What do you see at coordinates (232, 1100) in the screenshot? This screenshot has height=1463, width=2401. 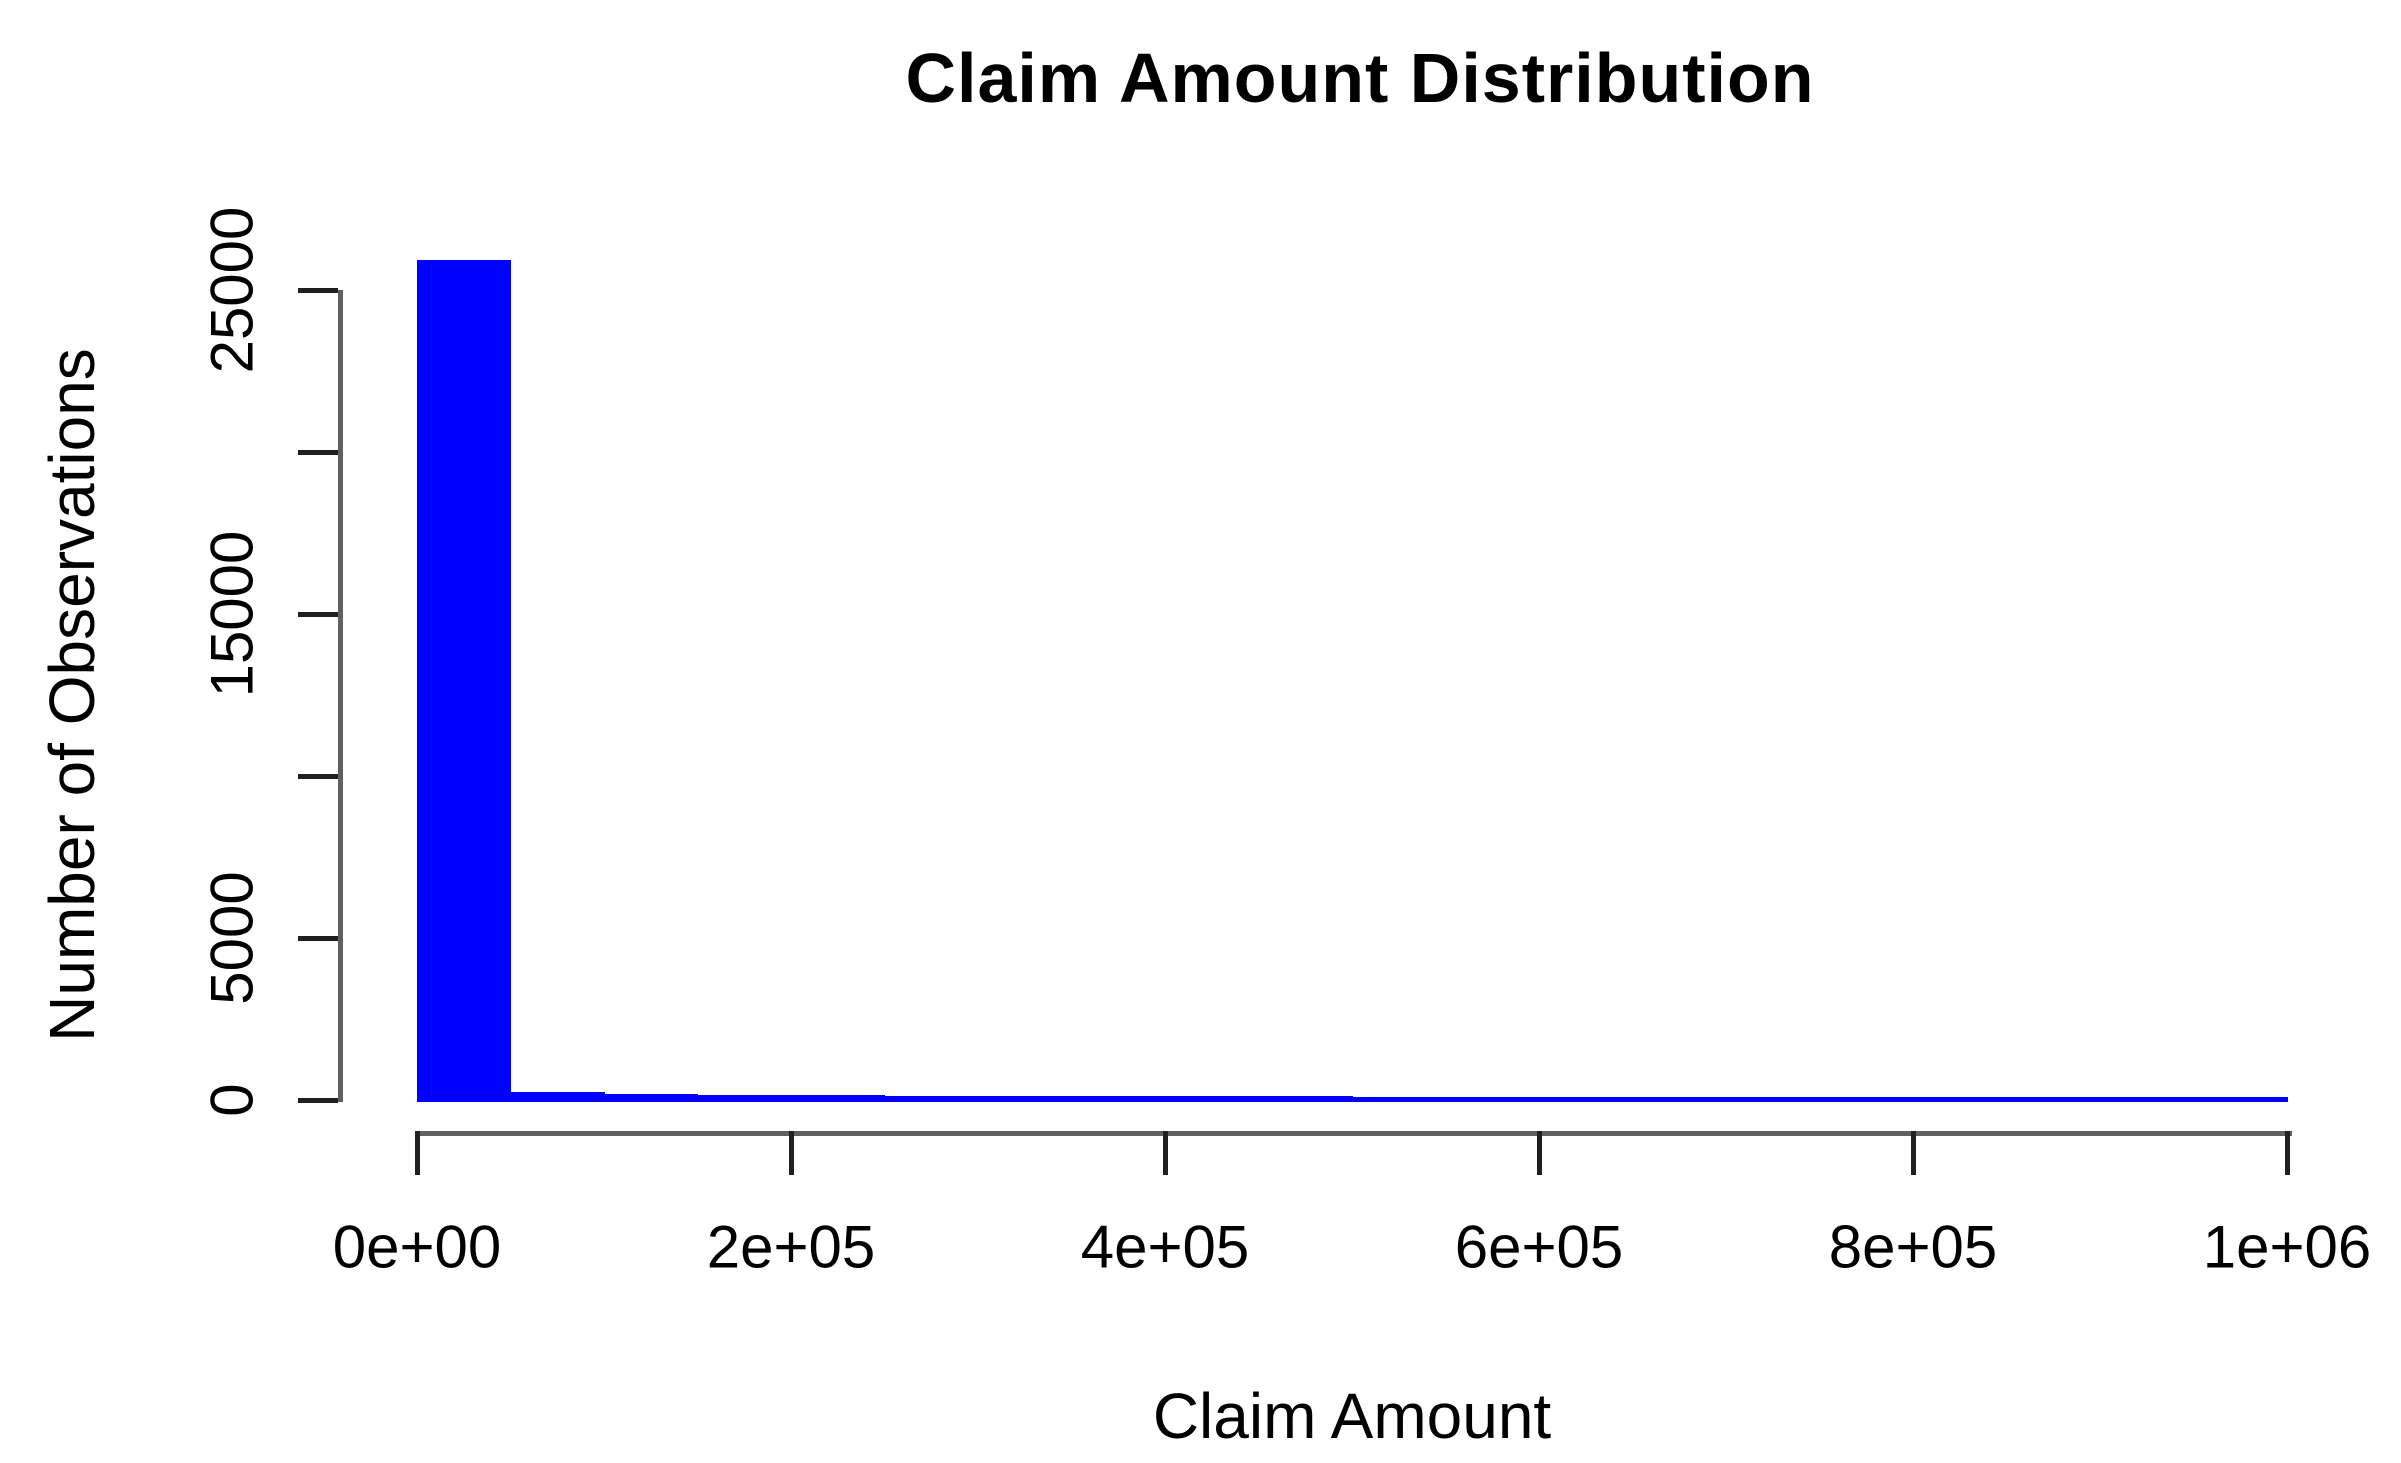 I see `y-tick-label: 0` at bounding box center [232, 1100].